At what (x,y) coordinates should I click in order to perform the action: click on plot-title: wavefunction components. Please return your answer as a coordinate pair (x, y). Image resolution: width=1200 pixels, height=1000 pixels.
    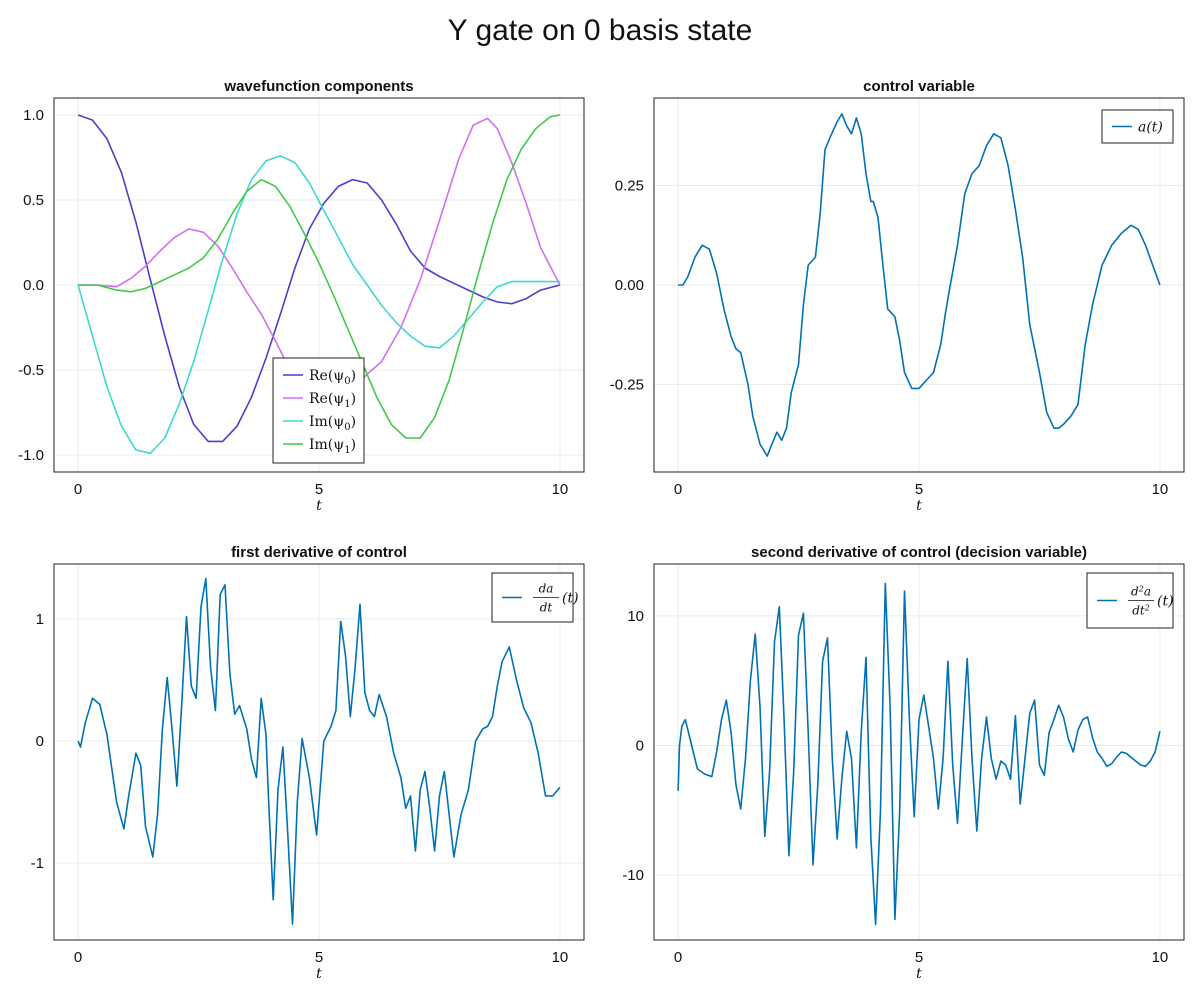
    Looking at the image, I should click on (318, 86).